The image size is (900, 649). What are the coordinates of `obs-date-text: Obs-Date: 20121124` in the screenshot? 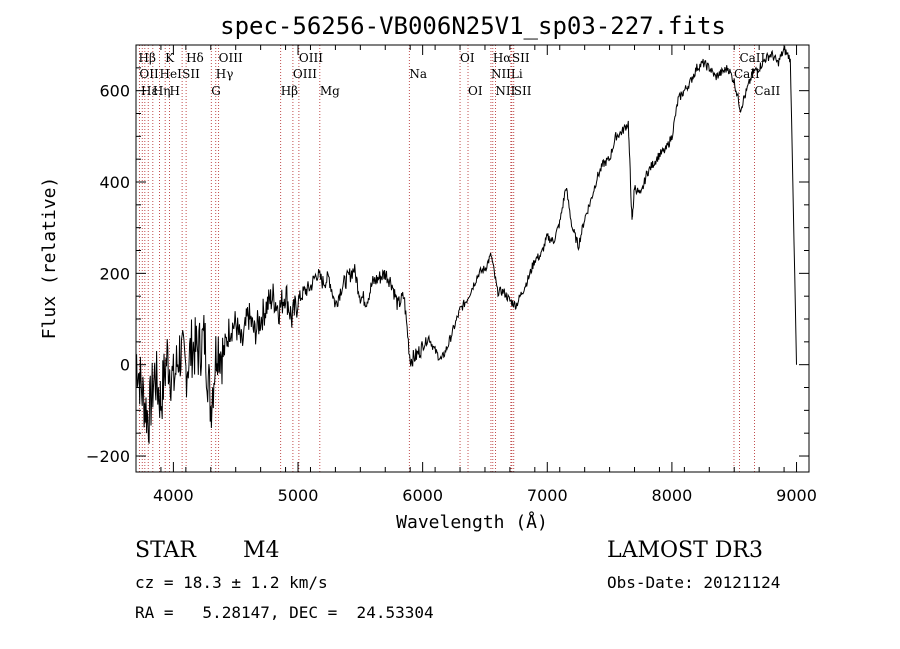 It's located at (694, 582).